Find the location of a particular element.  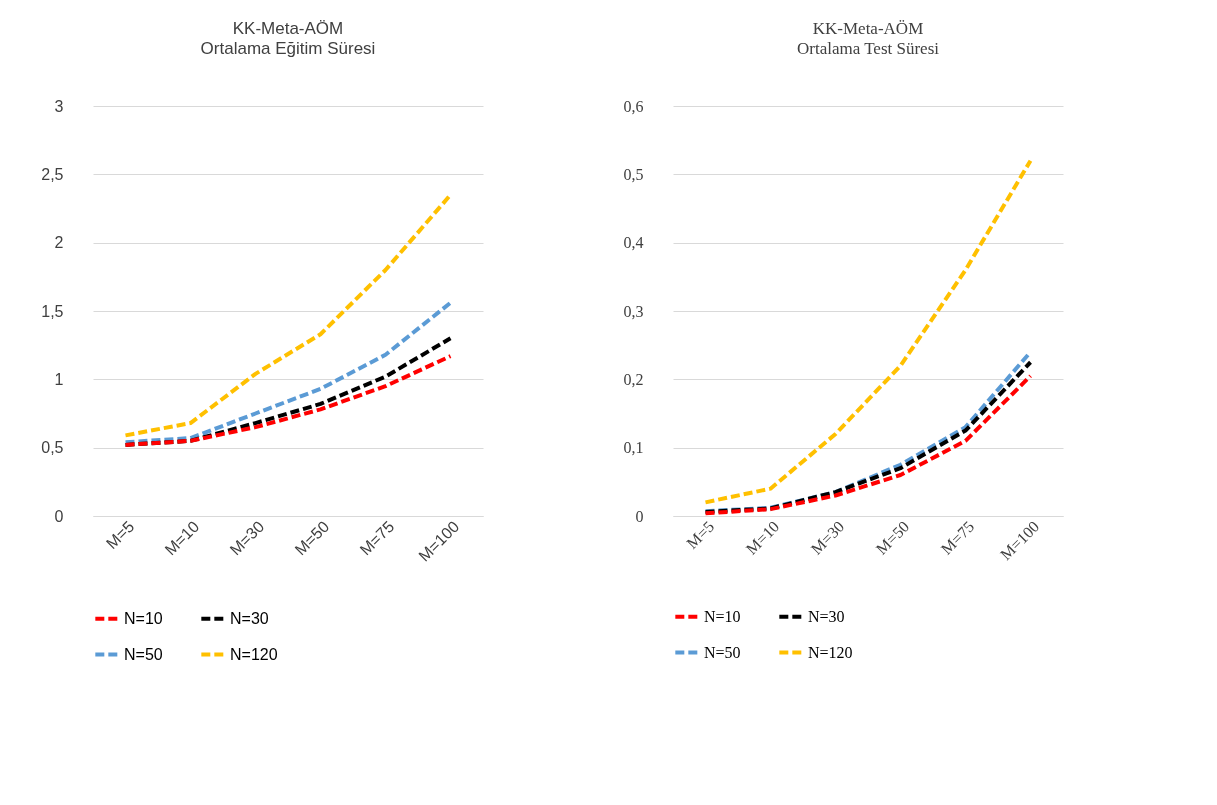

y-tick-label: 1 is located at coordinates (59, 379).